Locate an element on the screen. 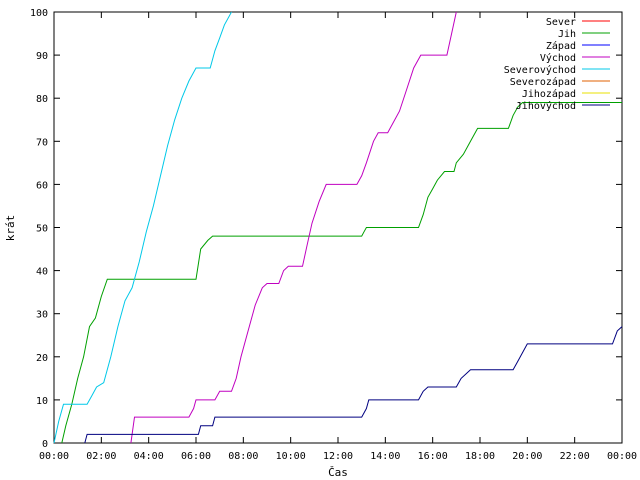 This screenshot has height=480, width=640. y-tick-label: 50 is located at coordinates (42, 229).